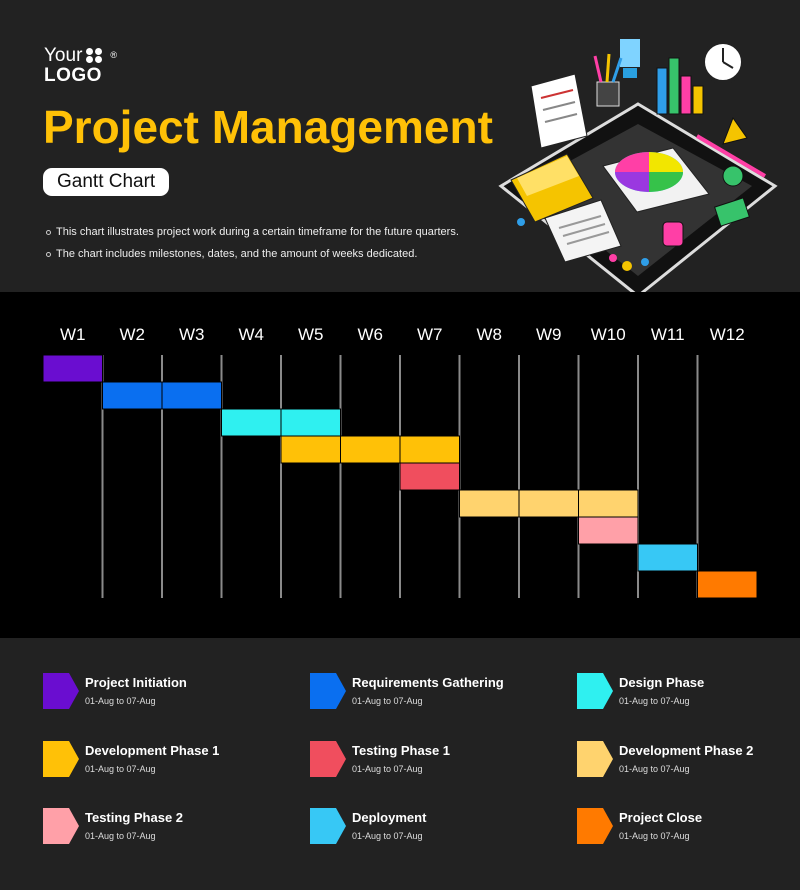  I want to click on legend-task-name: Testing Phase 2, so click(134, 817).